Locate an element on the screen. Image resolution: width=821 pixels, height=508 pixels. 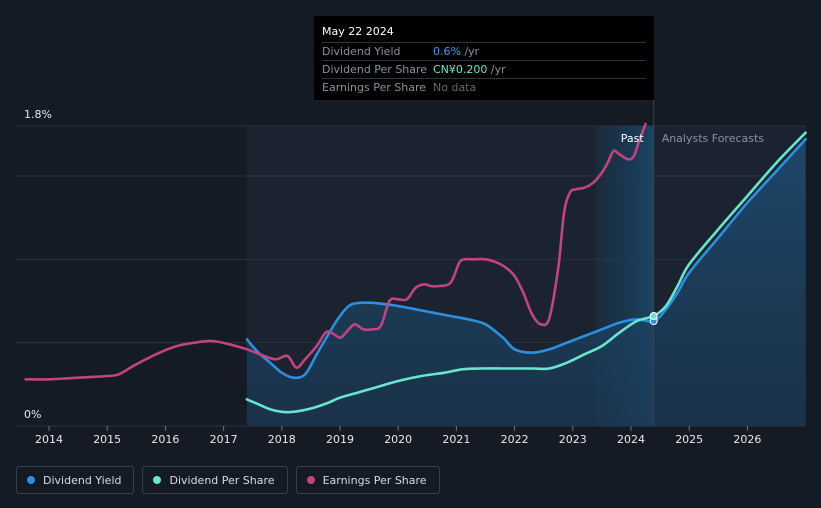
legend-item-dividend-per-share: Dividend Per Share is located at coordinates (215, 480).